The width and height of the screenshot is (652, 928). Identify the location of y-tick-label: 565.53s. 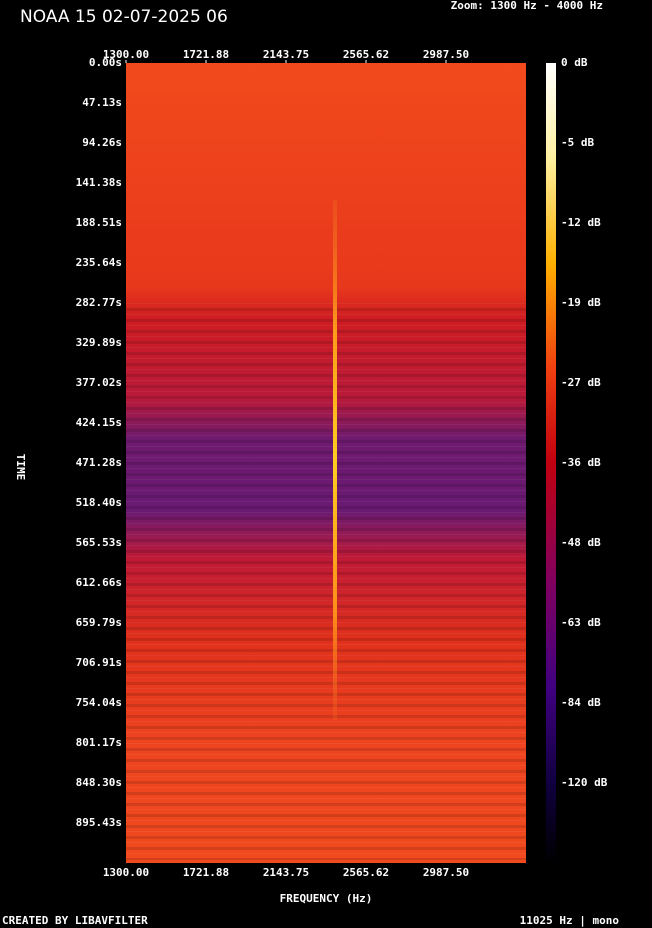
(99, 542).